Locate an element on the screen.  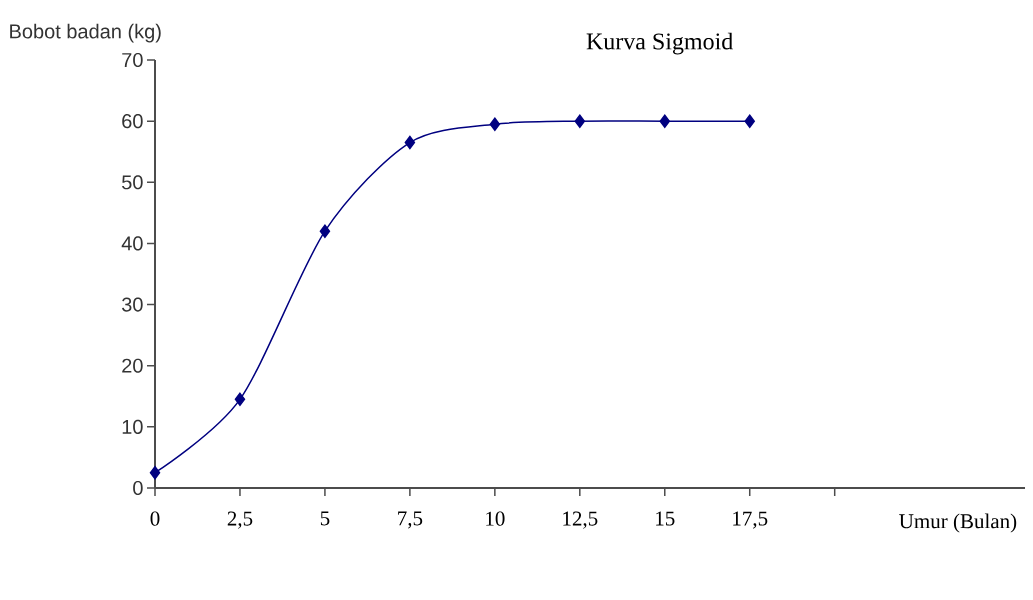
y-axis-title: Bobot badan (kg) is located at coordinates (85, 33).